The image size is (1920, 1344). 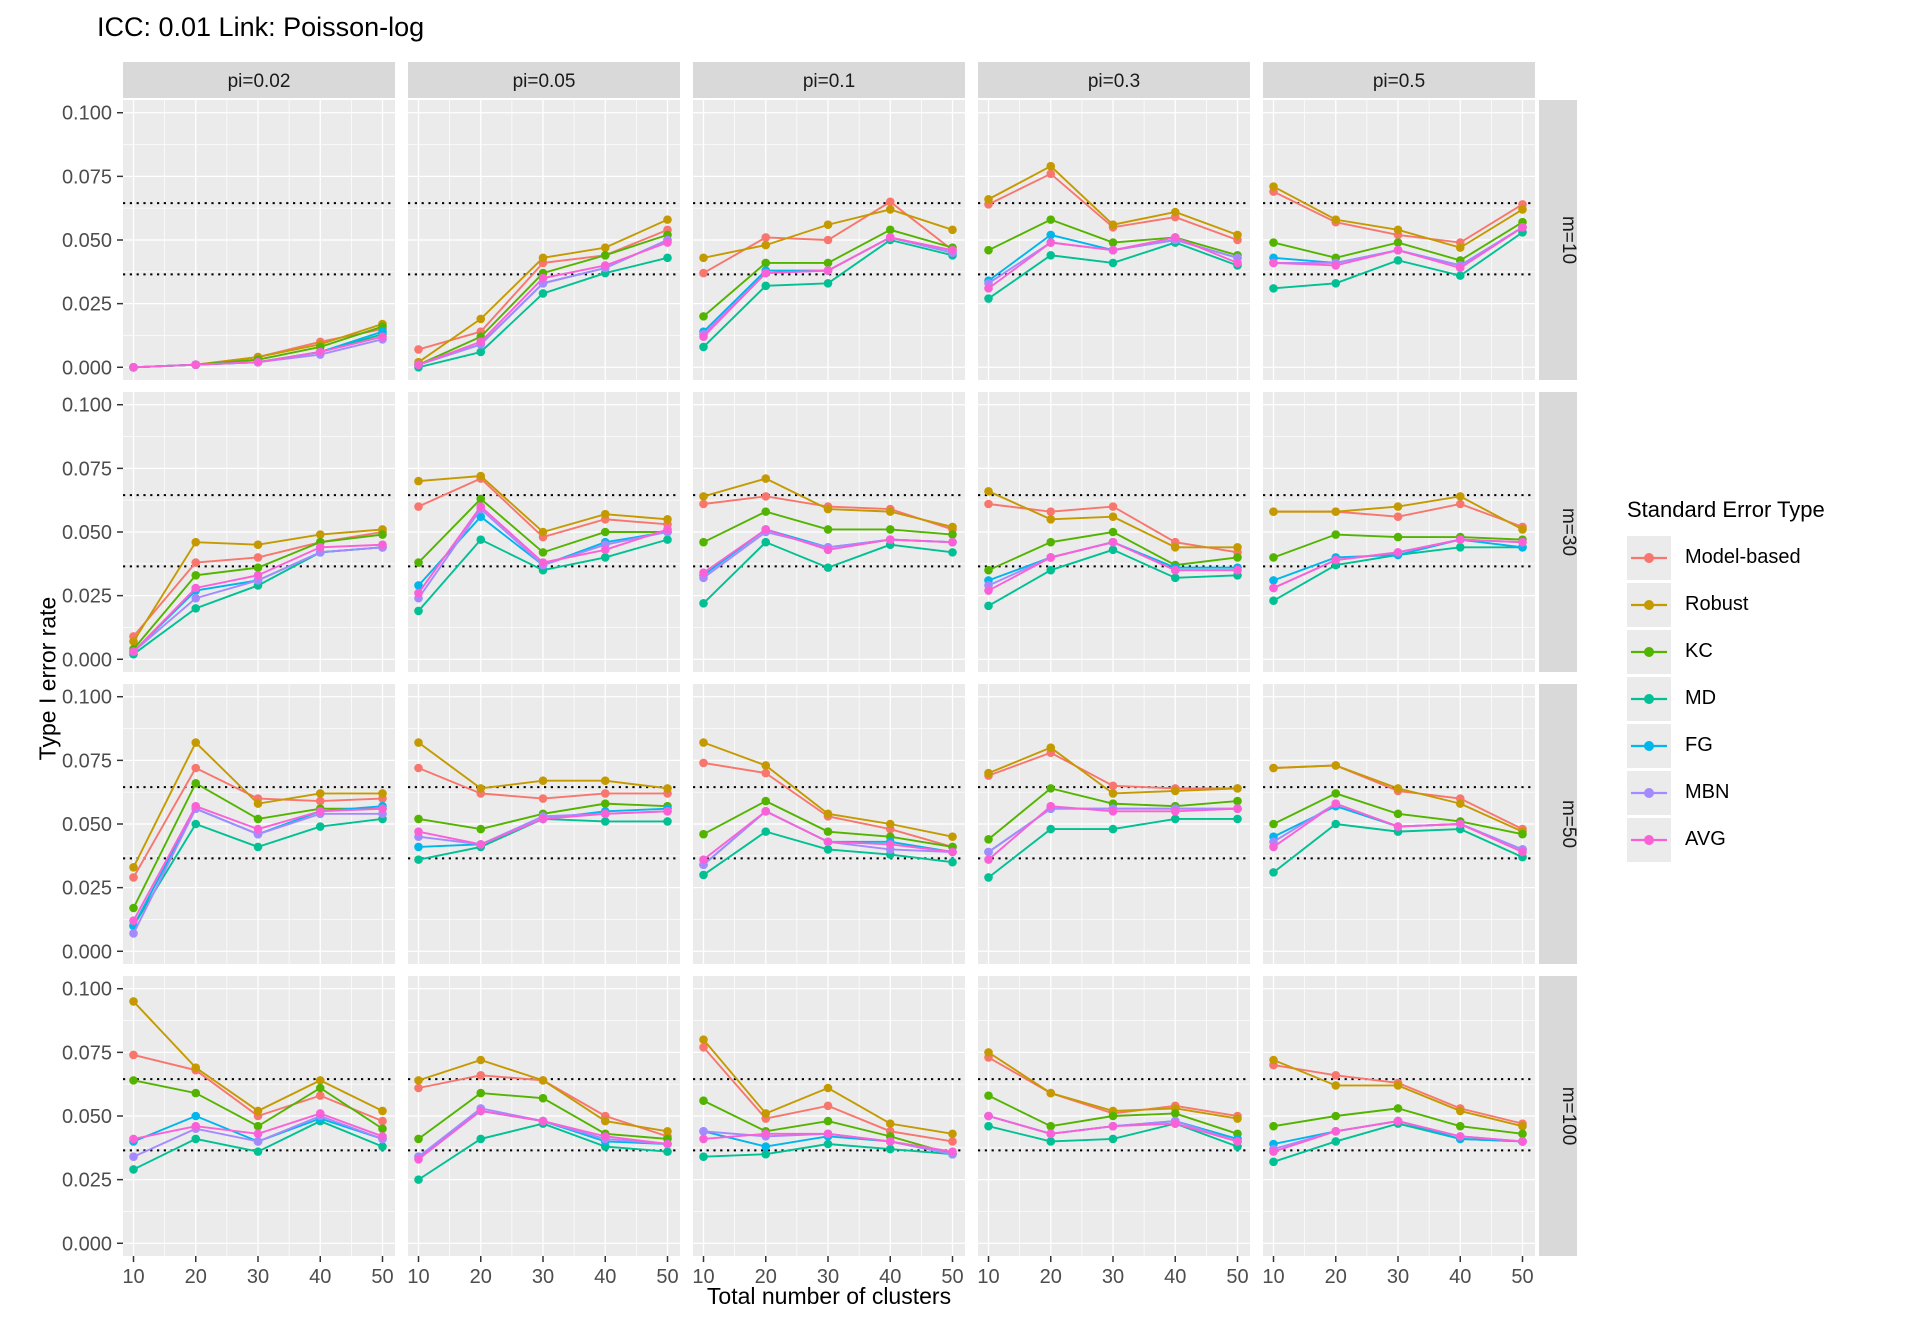 I want to click on y-axis-title: Type I error rate, so click(x=47, y=678).